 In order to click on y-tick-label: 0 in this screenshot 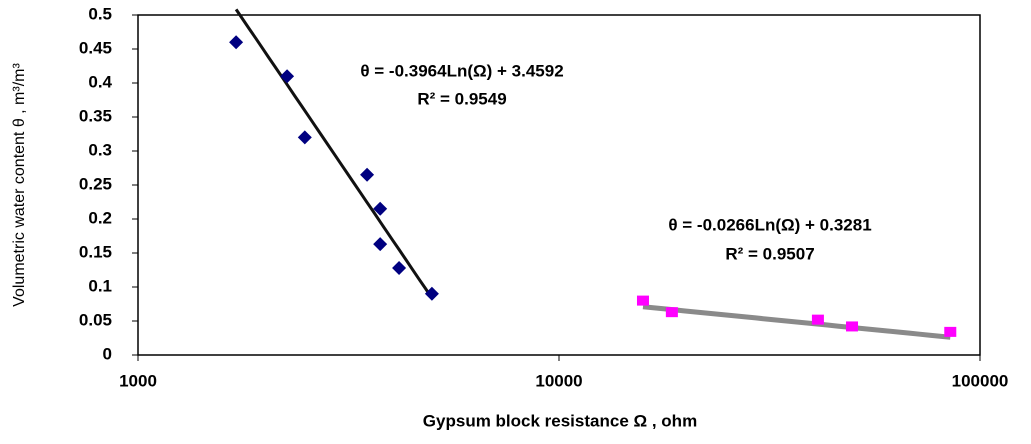, I will do `click(107, 353)`.